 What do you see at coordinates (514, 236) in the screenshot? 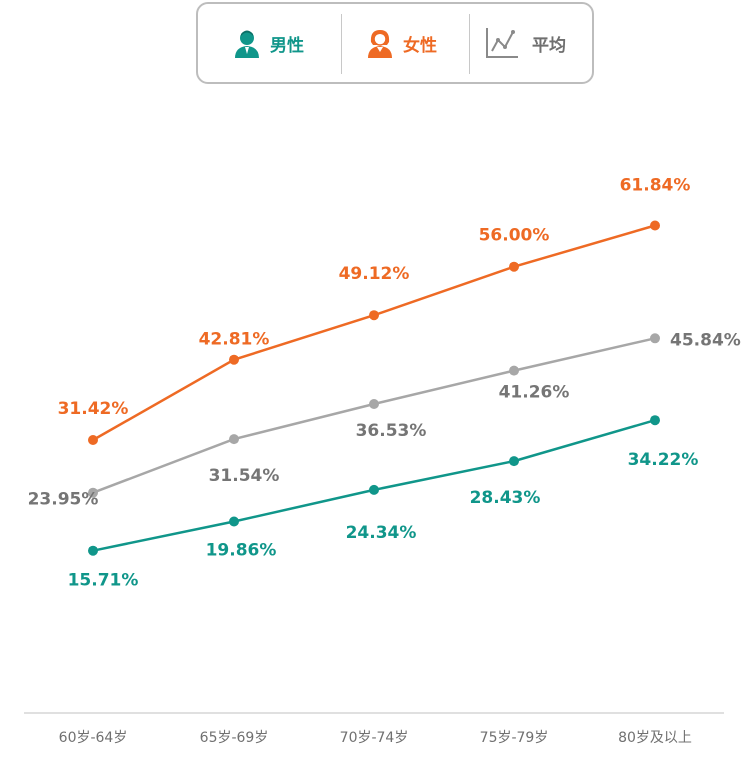
I see `data-label-female: 56.00%` at bounding box center [514, 236].